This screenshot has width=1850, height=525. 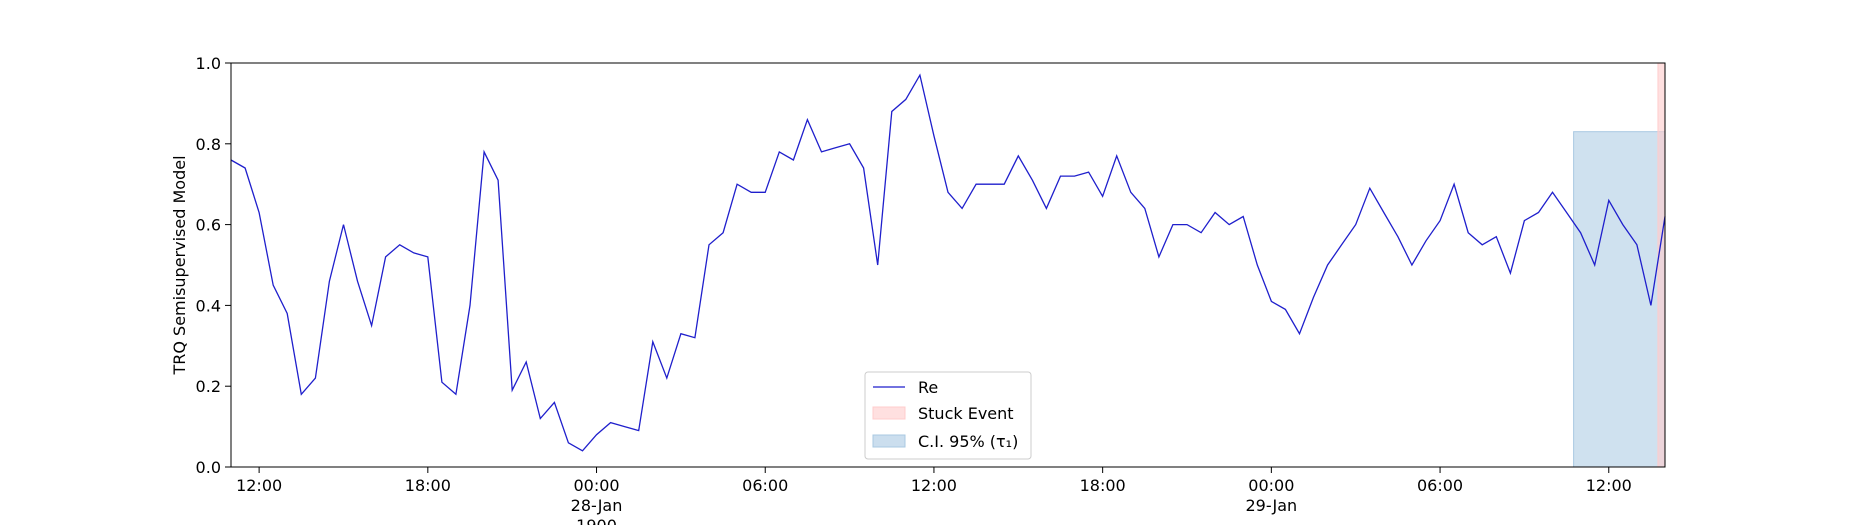 What do you see at coordinates (208, 63) in the screenshot?
I see `y-tick-label: 1.0` at bounding box center [208, 63].